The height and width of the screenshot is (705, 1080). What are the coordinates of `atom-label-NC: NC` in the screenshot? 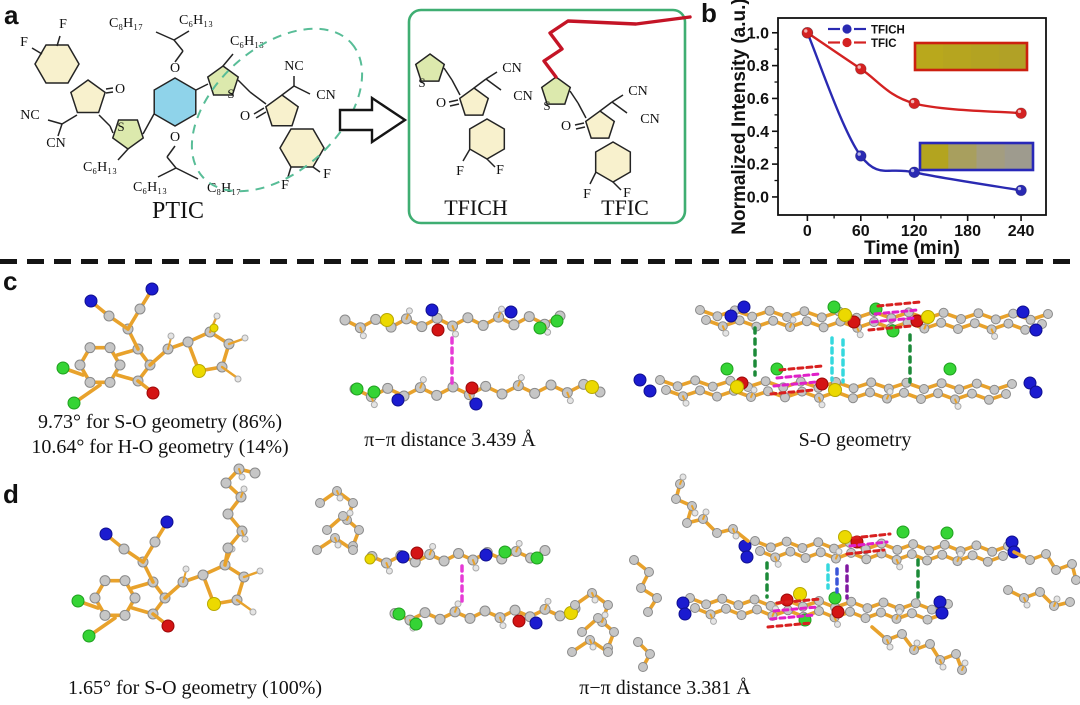 It's located at (293, 66).